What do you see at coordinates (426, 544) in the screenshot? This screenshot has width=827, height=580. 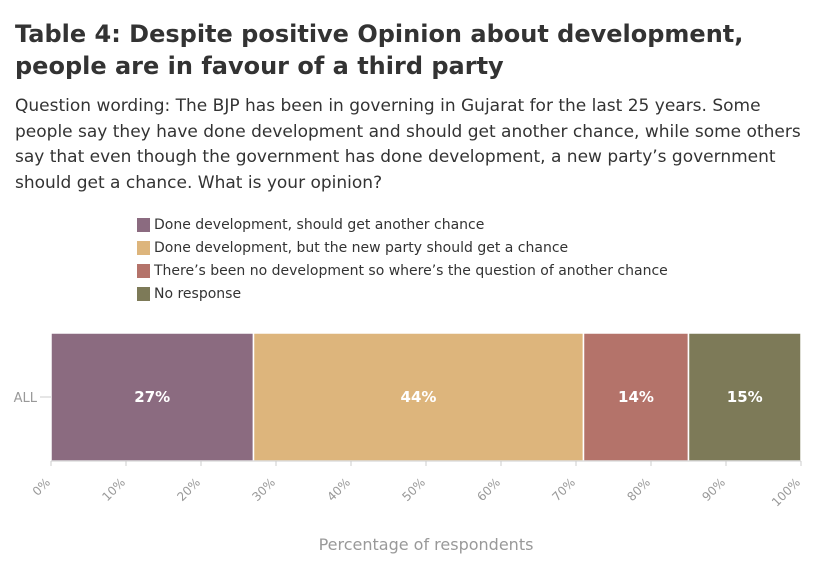 I see `x-axis-title: Percentage of respondents` at bounding box center [426, 544].